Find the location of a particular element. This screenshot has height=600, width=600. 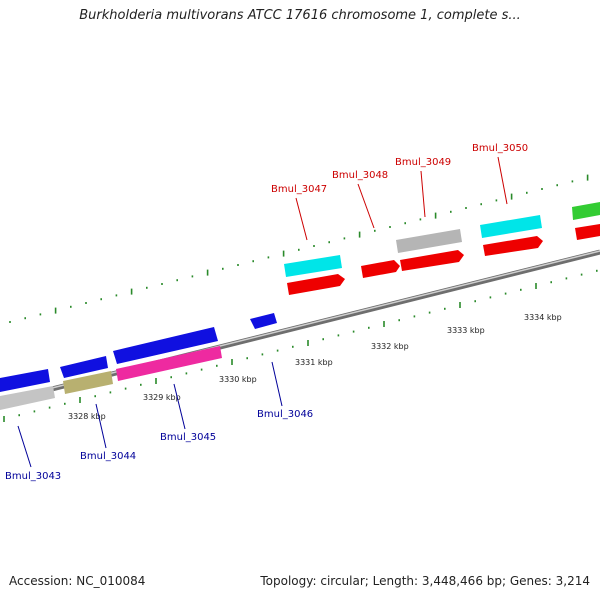

tick-label: 3334 kbp is located at coordinates (543, 317).